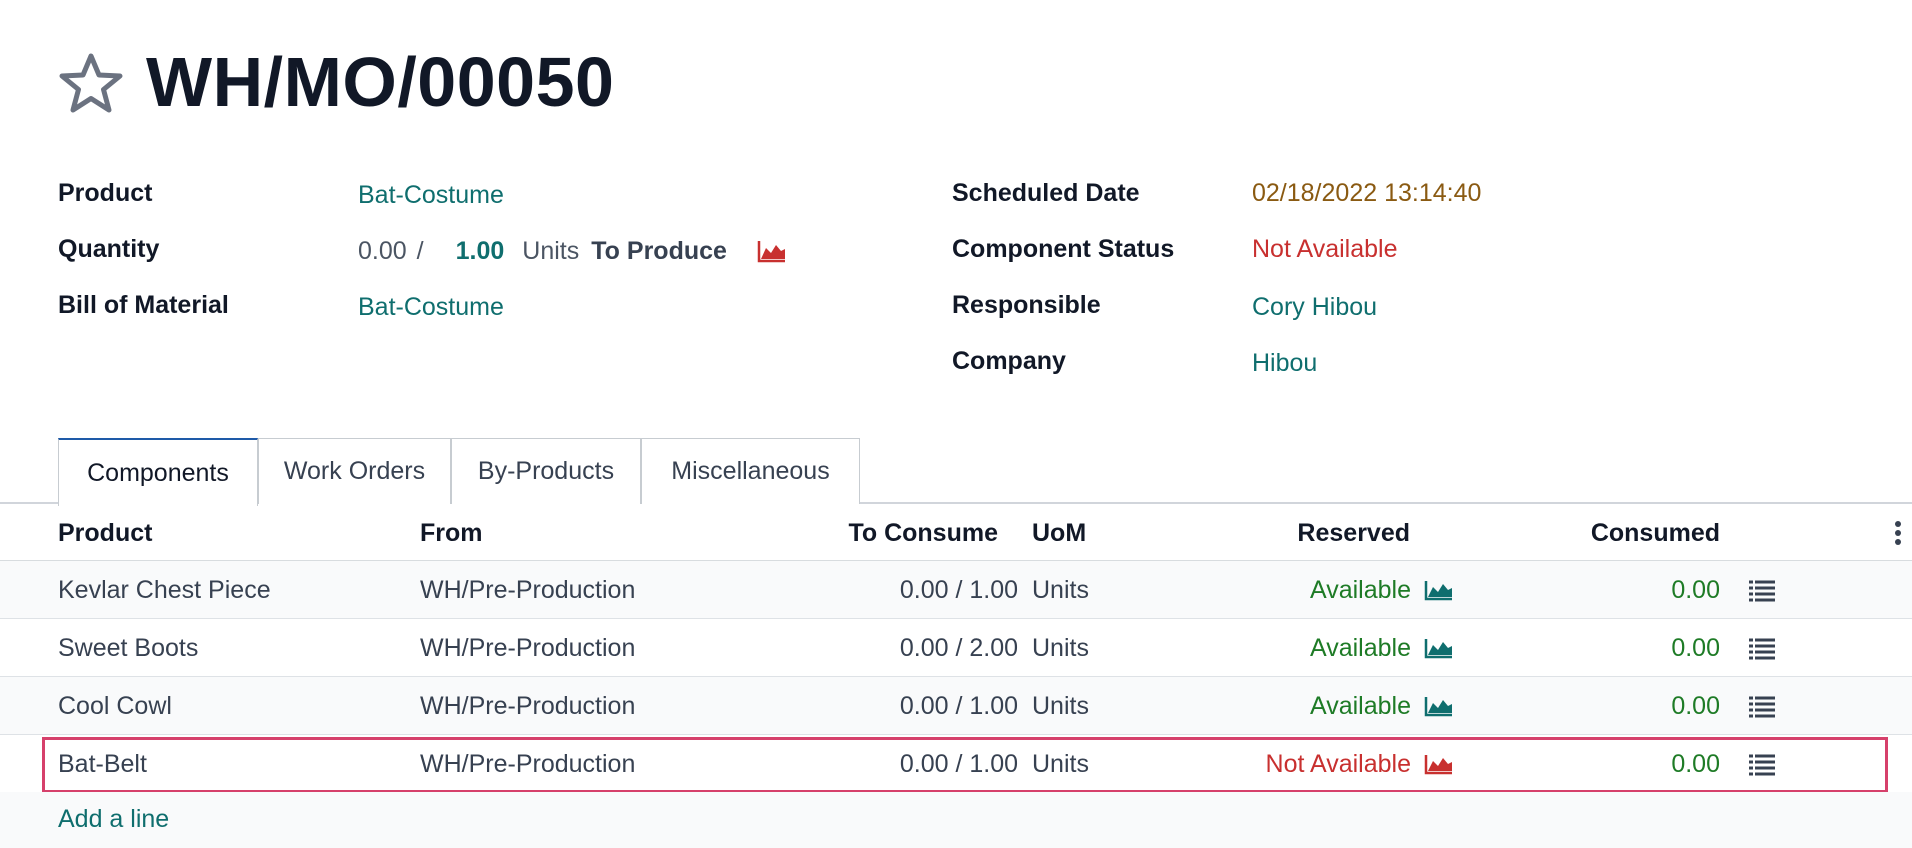 The image size is (1912, 848). I want to click on quantity-produced: 0.00, so click(382, 251).